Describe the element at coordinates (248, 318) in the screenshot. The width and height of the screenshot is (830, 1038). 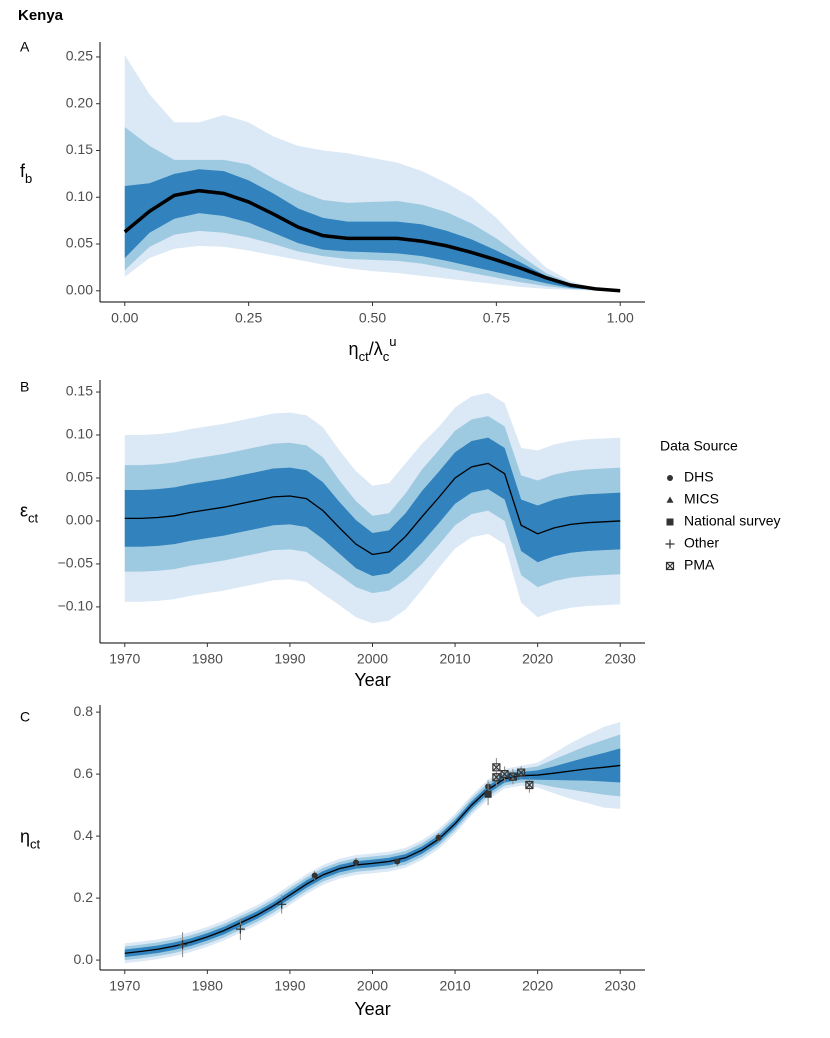
I see `x-tick-label: 0.25` at that location.